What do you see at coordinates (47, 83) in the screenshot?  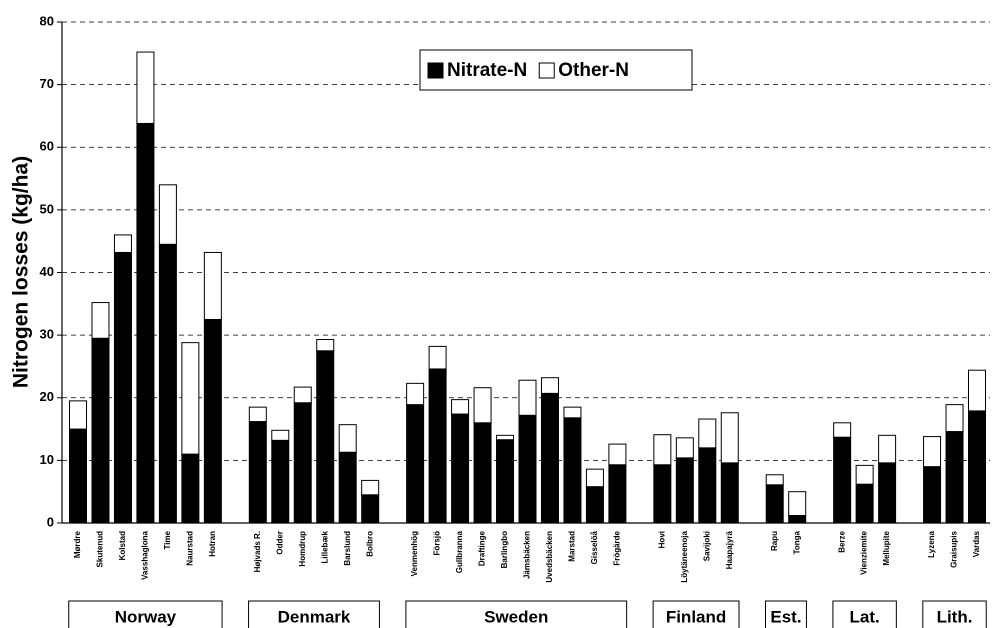 I see `y-tick-label: 70` at bounding box center [47, 83].